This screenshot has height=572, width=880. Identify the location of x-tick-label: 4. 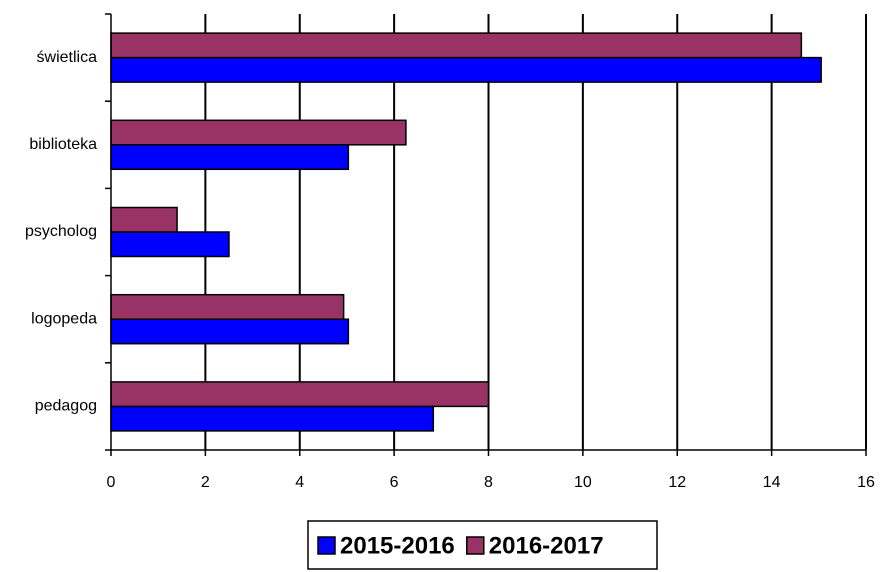
(299, 482).